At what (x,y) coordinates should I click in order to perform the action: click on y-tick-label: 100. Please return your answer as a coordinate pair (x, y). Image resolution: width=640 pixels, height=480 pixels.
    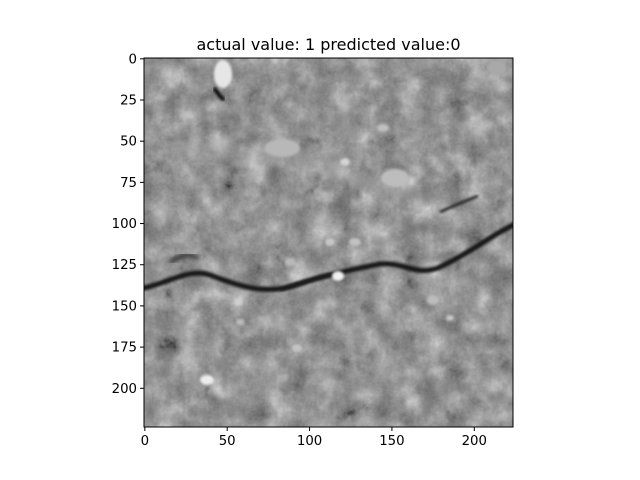
    Looking at the image, I should click on (124, 224).